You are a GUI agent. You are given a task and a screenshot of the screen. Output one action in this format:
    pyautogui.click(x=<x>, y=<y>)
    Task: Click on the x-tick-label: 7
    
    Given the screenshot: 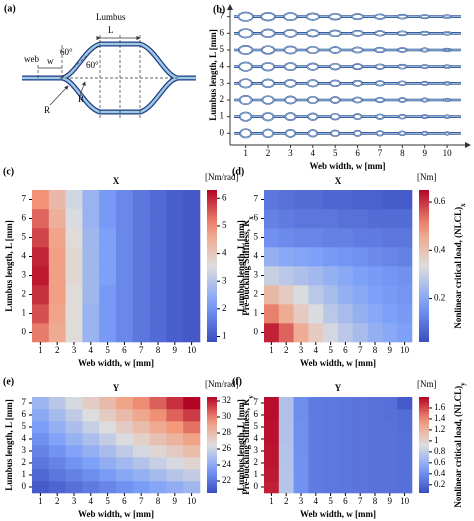 What is the action you would take?
    pyautogui.click(x=360, y=350)
    